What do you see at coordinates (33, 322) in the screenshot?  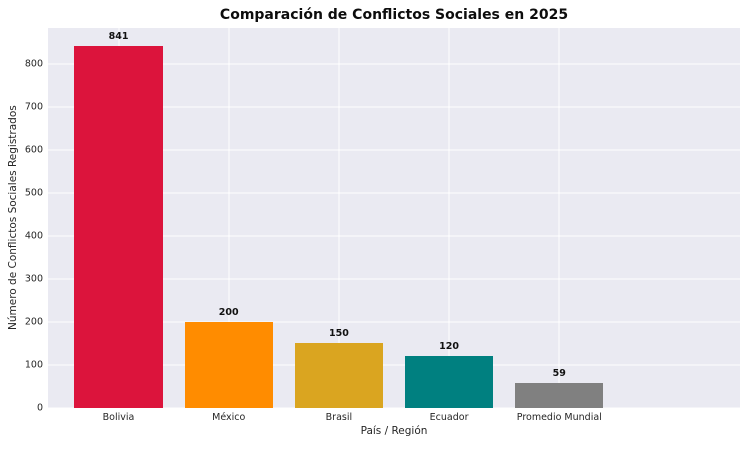 I see `y-tick-label-200: 200` at bounding box center [33, 322].